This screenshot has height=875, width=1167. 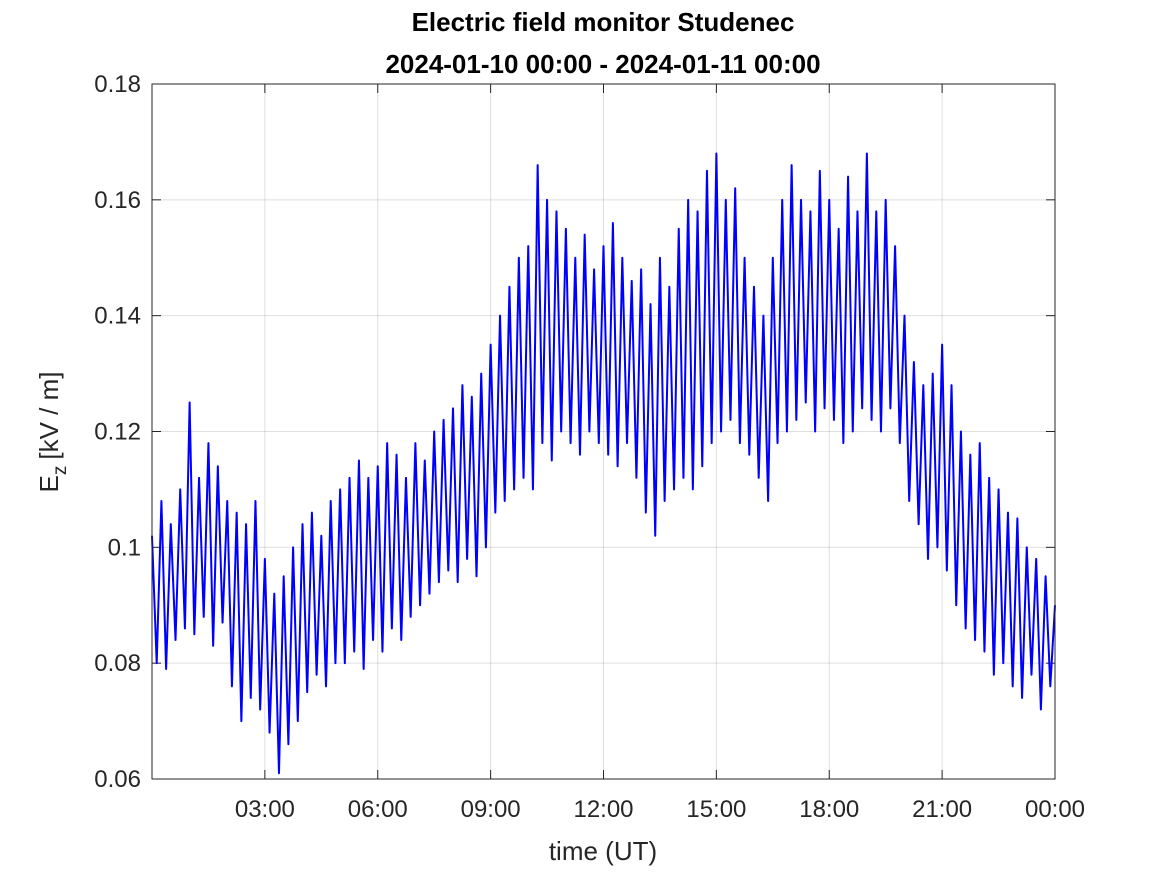 What do you see at coordinates (491, 809) in the screenshot?
I see `x-tick-label: 09:00` at bounding box center [491, 809].